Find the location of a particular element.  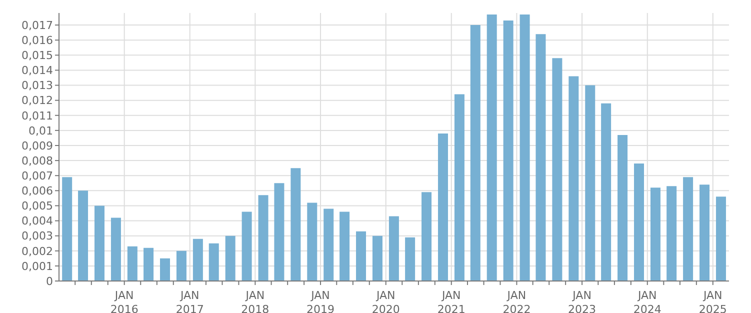

y-tick-label: 0,017 is located at coordinates (37, 25).